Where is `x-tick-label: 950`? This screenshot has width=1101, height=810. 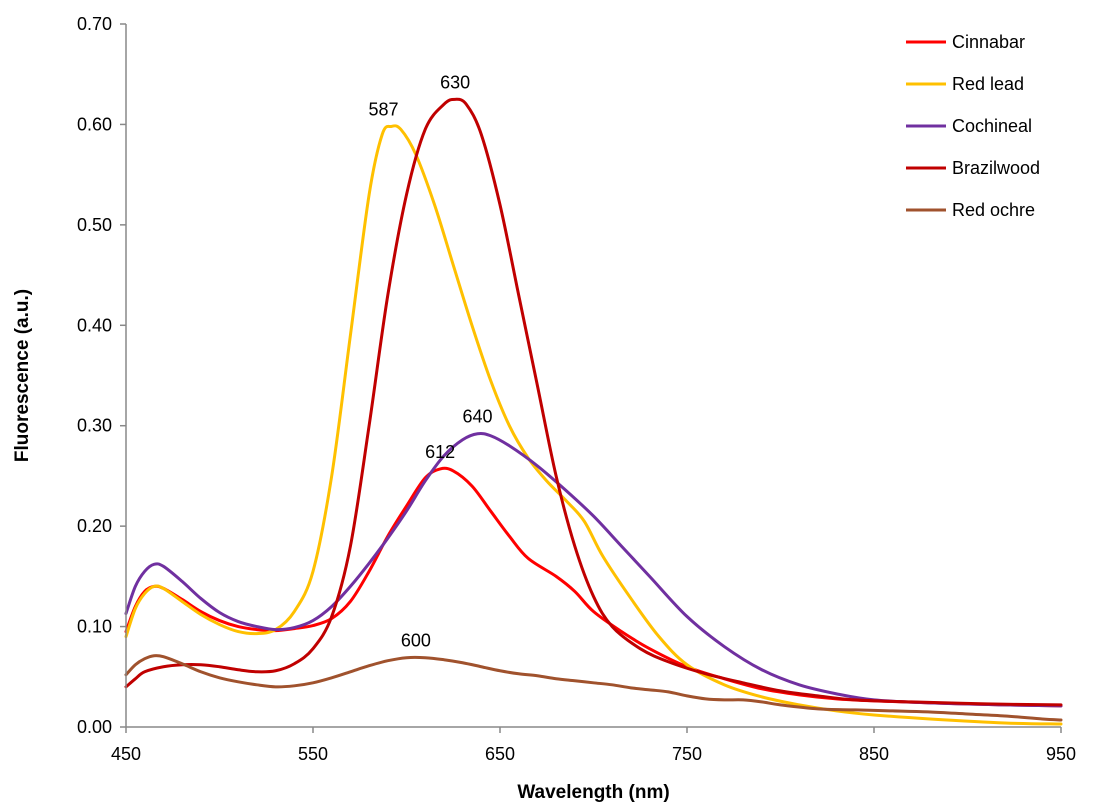 x-tick-label: 950 is located at coordinates (1061, 754).